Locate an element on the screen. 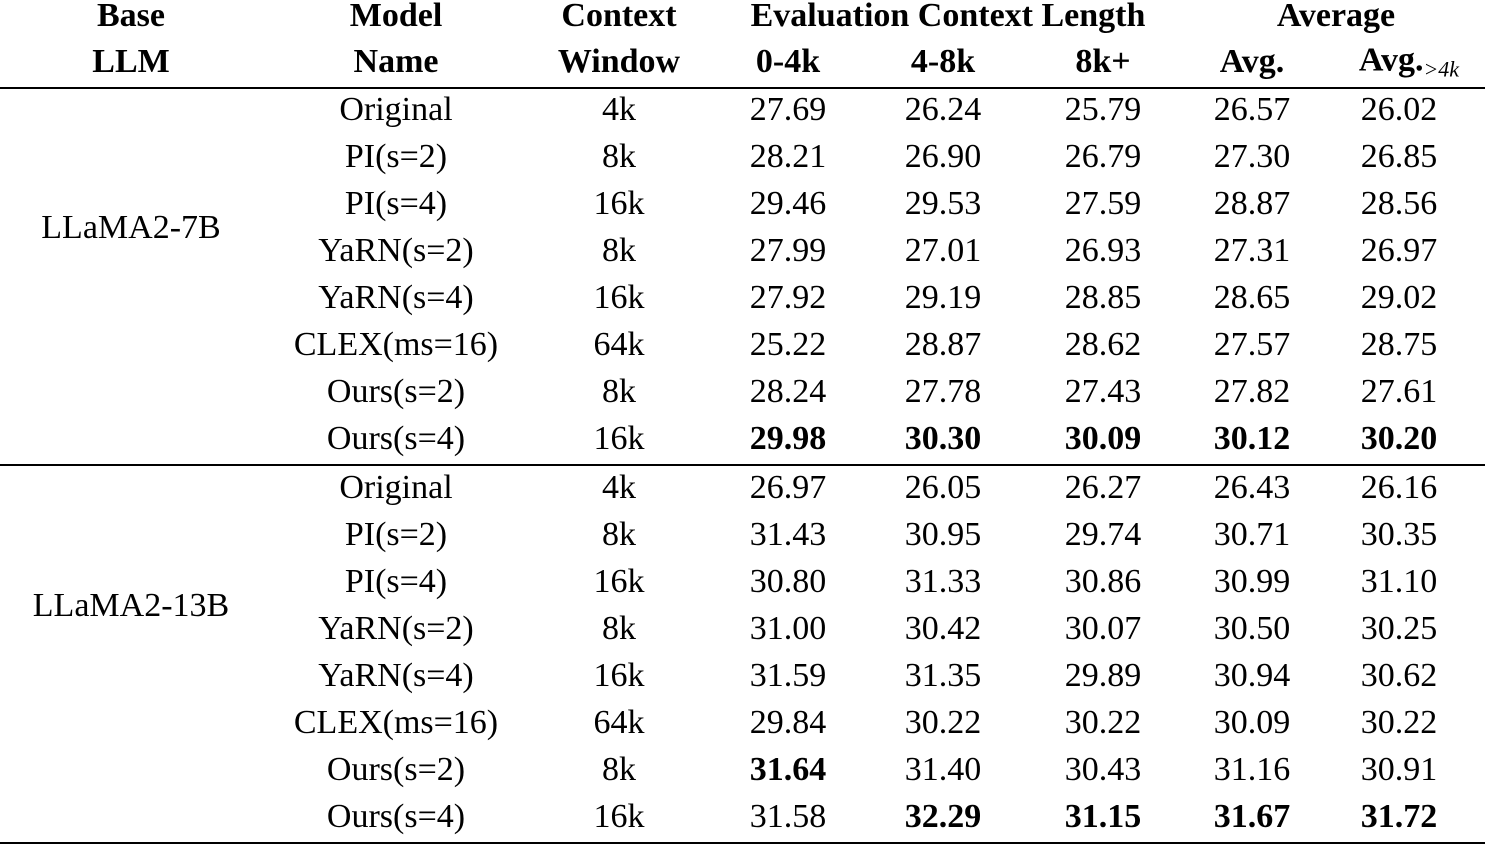 This screenshot has height=848, width=1485. value-cell: 26.16 is located at coordinates (1399, 487).